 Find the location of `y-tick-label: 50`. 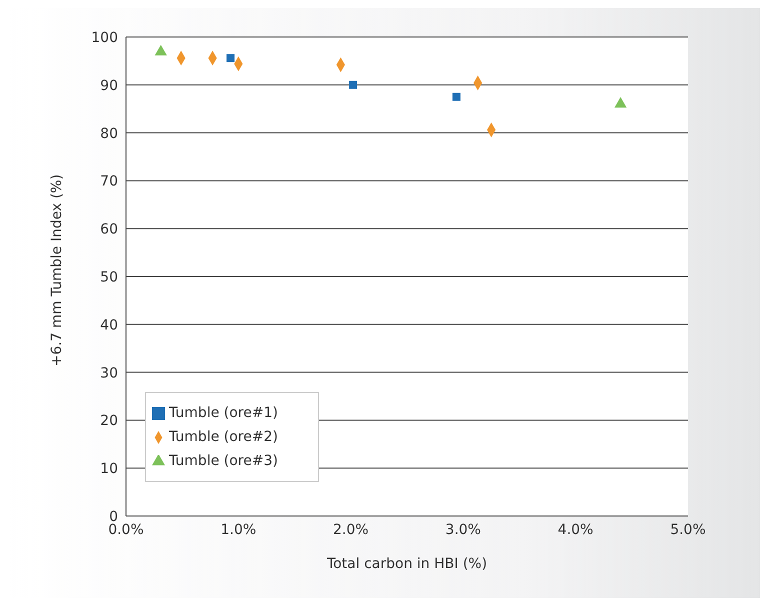

y-tick-label: 50 is located at coordinates (109, 277).